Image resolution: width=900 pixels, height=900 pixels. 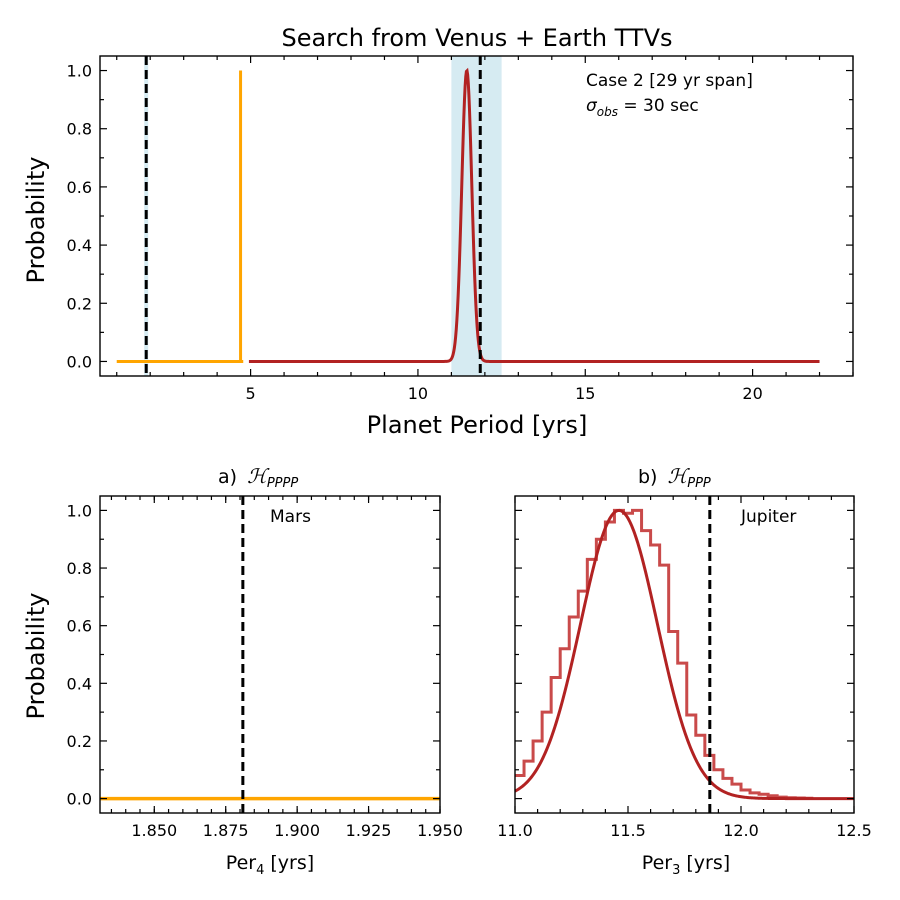 What do you see at coordinates (674, 477) in the screenshot?
I see `panel-b-title: b) ℋPPP` at bounding box center [674, 477].